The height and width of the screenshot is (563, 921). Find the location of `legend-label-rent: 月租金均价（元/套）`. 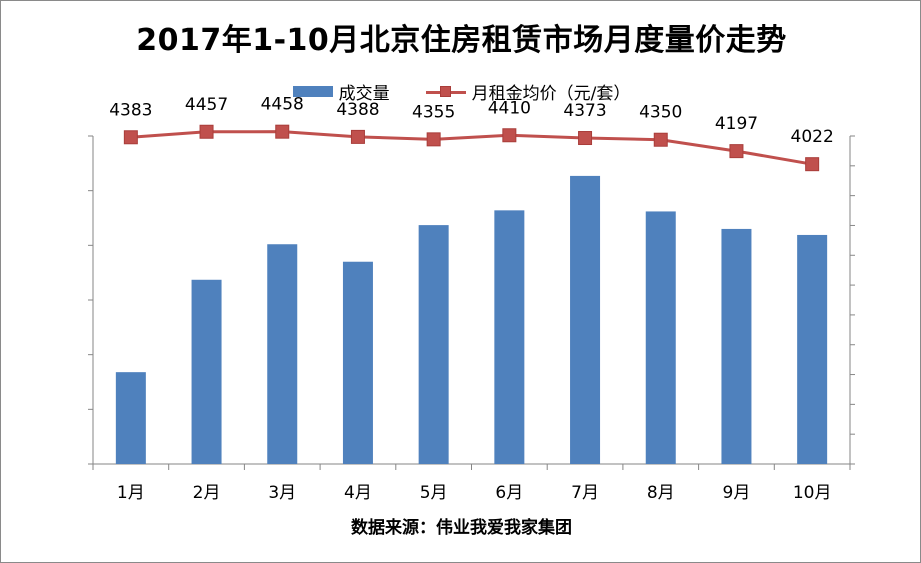

legend-label-rent: 月租金均价（元/套） is located at coordinates (551, 94).